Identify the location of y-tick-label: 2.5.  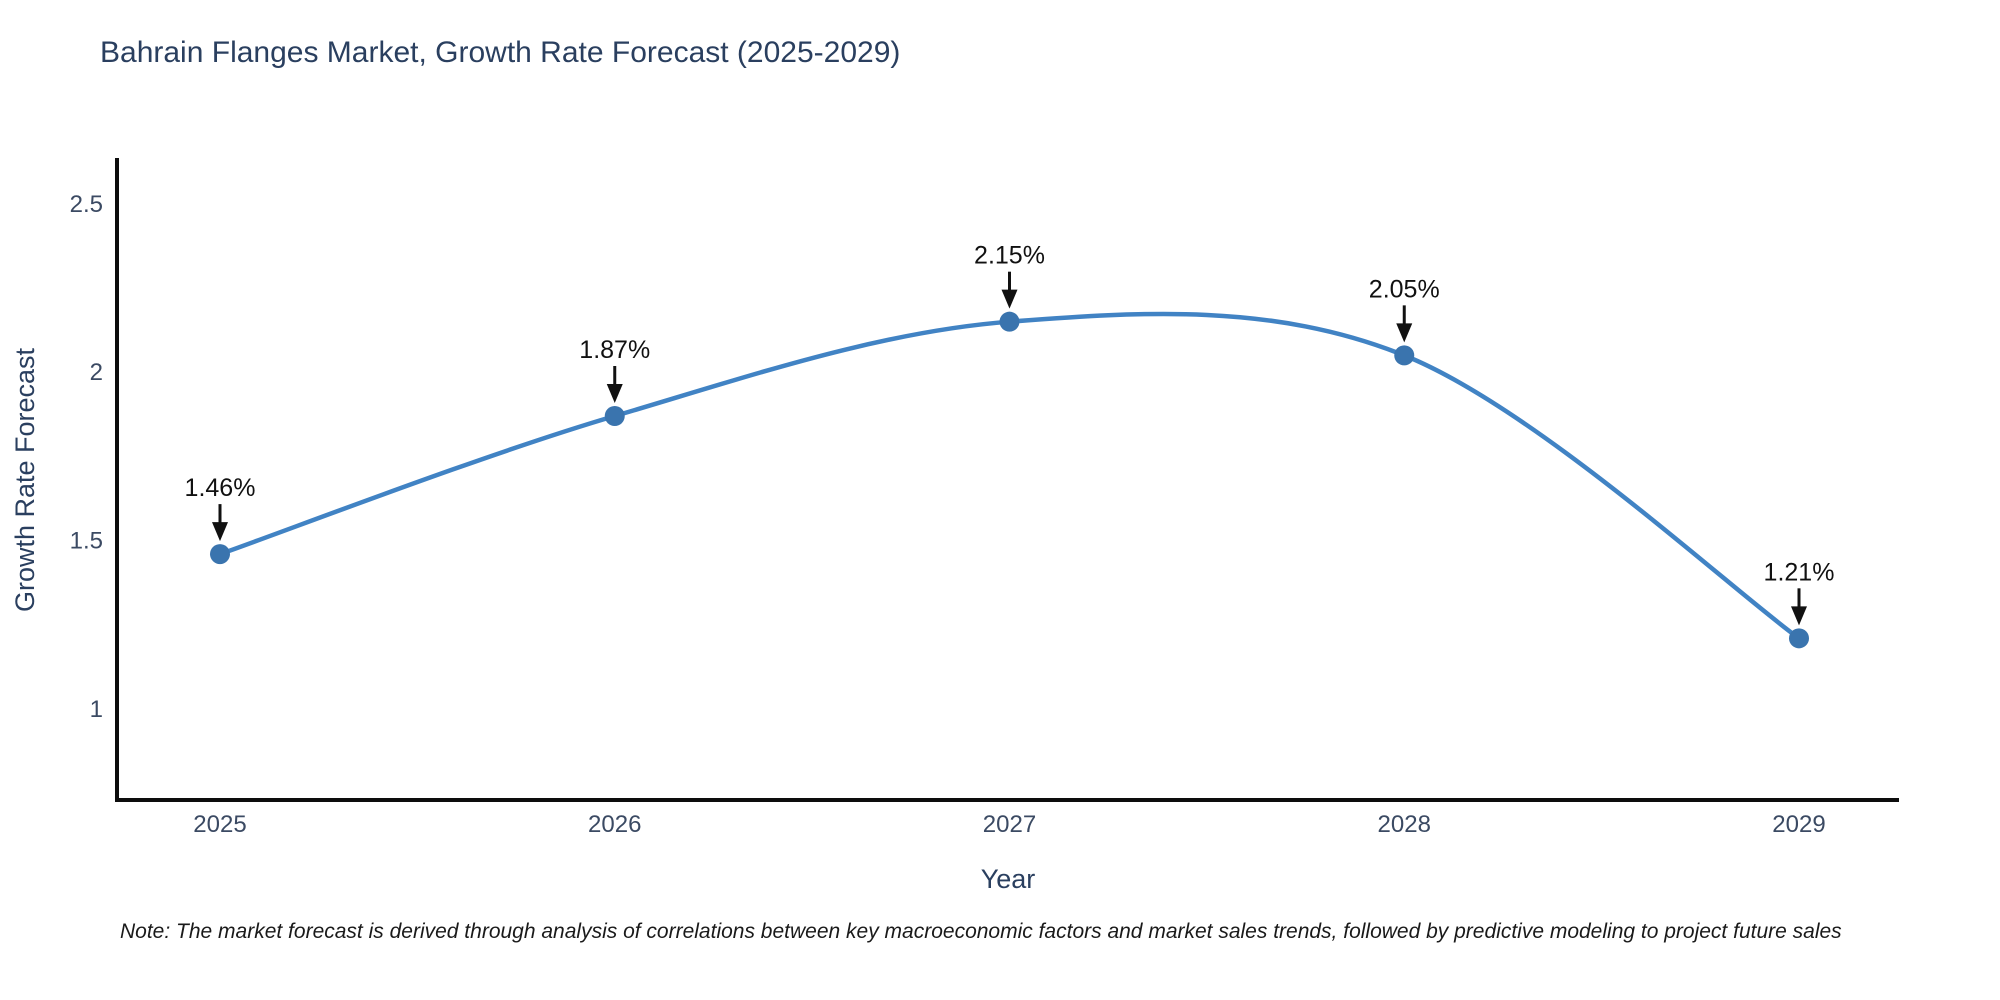
(86, 204).